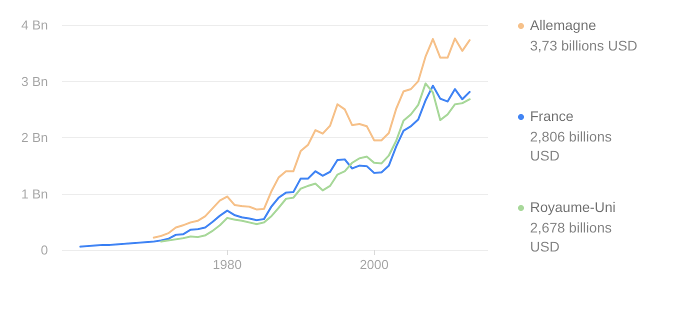 This screenshot has width=696, height=333. I want to click on y-tick-label: 0, so click(44, 250).